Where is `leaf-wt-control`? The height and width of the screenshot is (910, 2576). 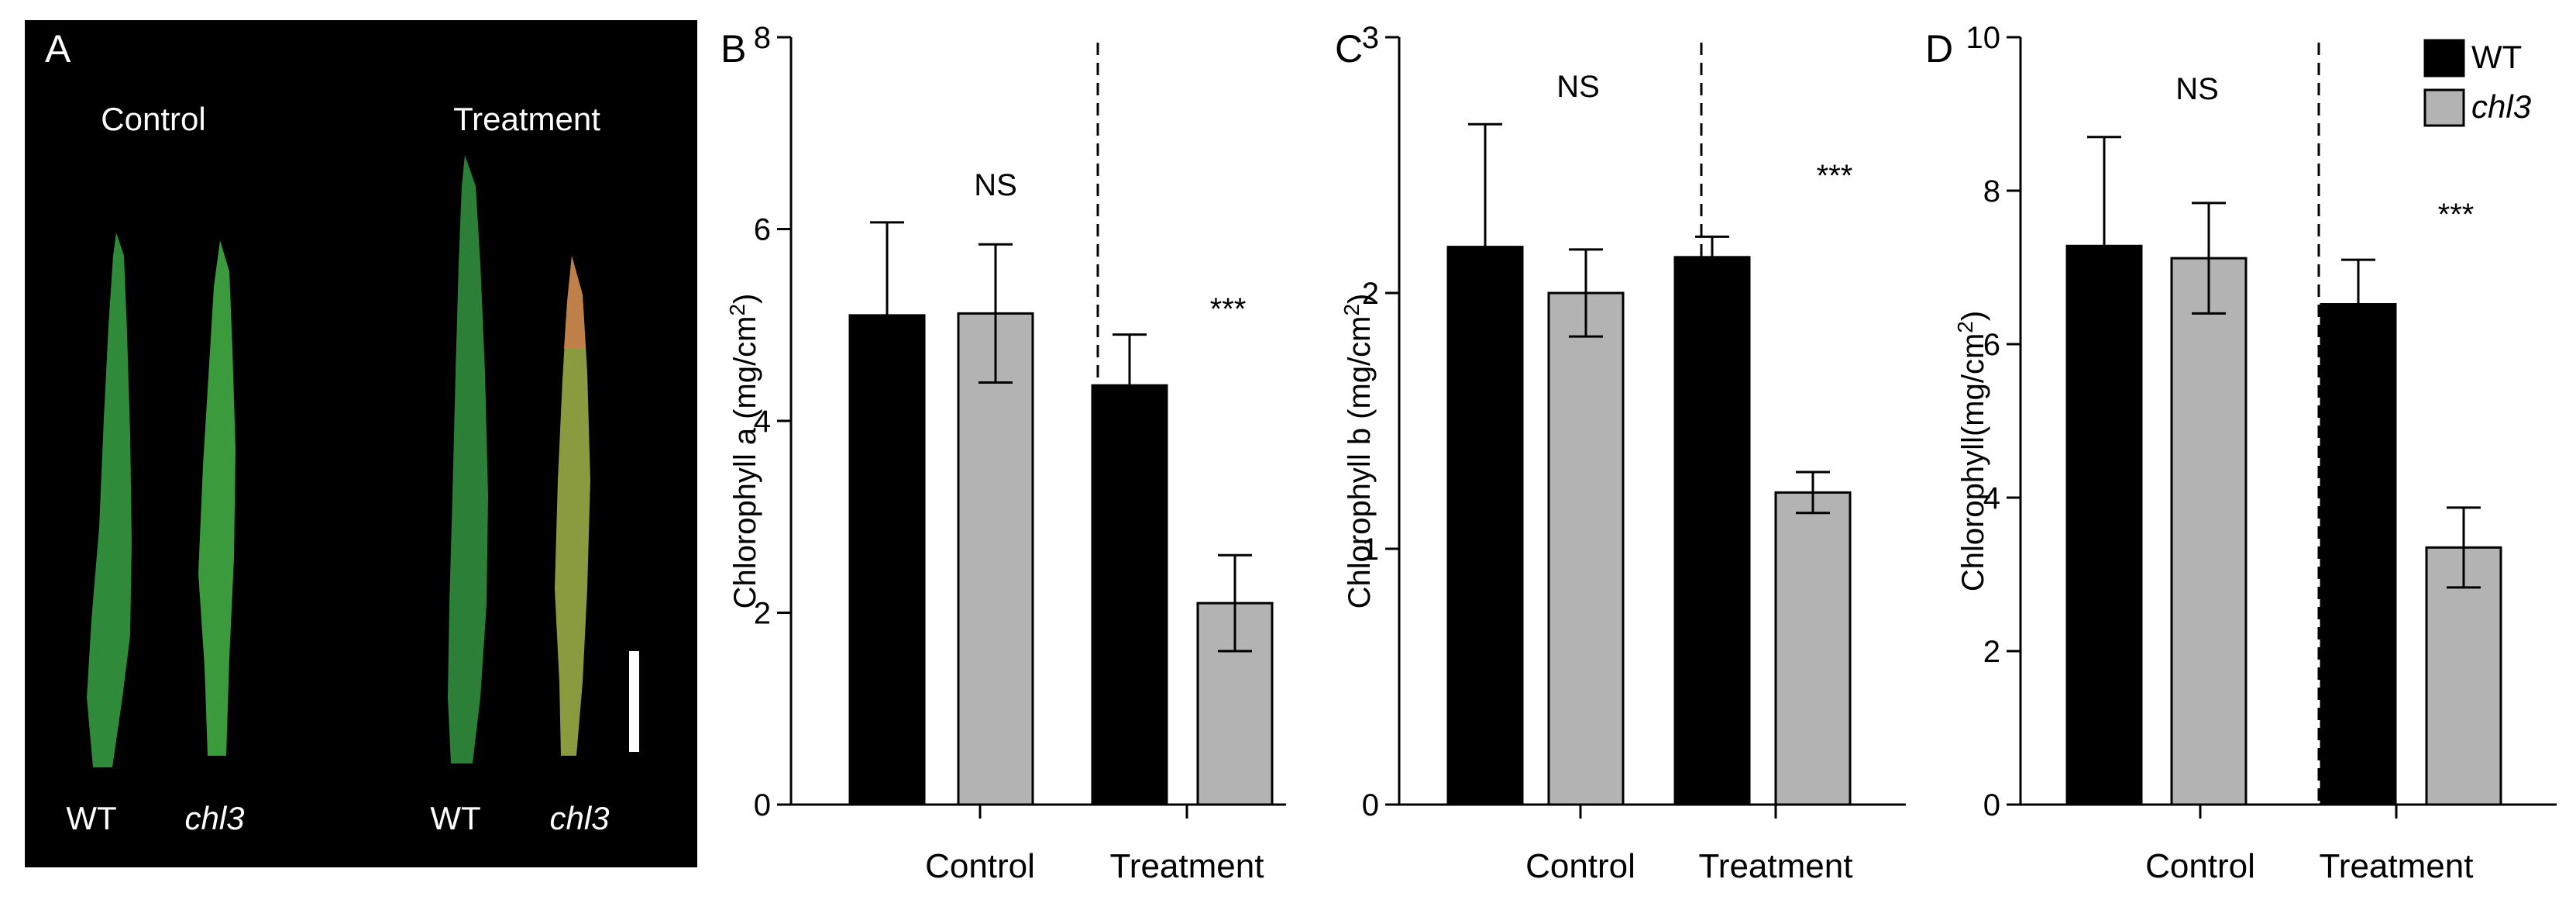 leaf-wt-control is located at coordinates (109, 500).